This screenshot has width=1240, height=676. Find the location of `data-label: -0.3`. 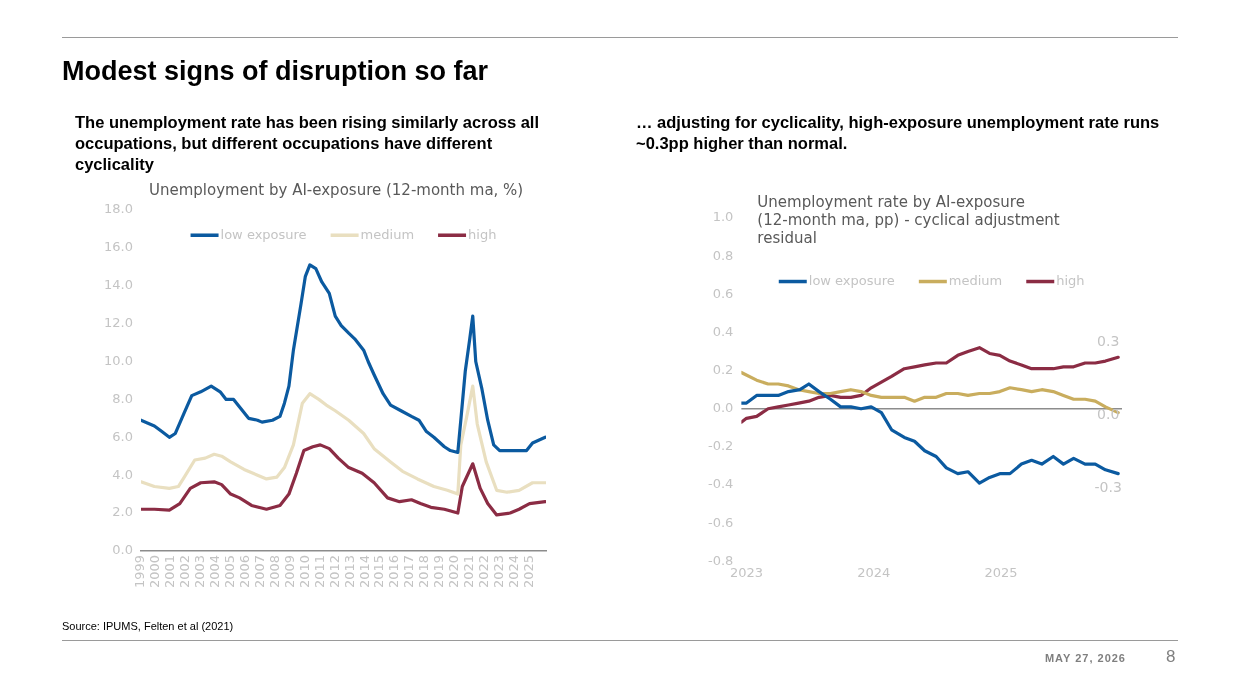

data-label: -0.3 is located at coordinates (1108, 487).